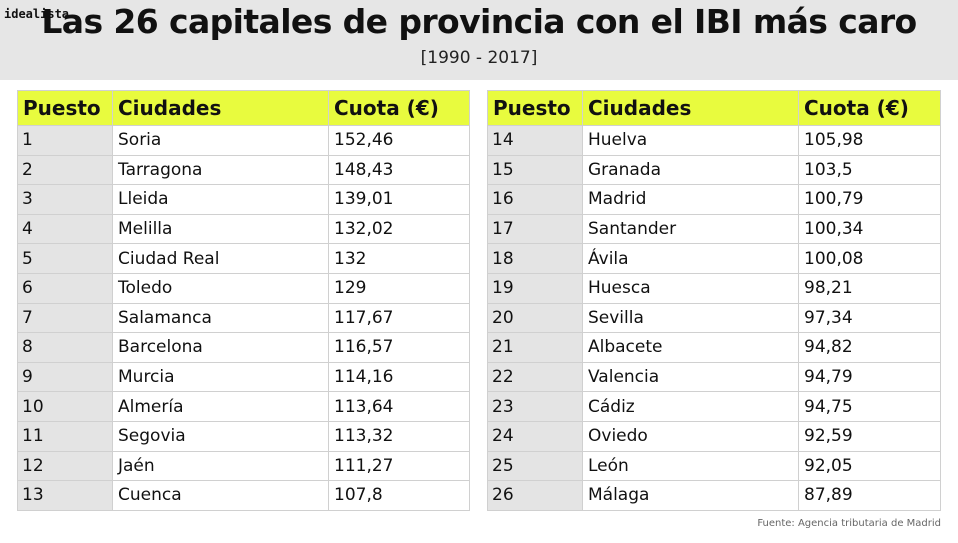  Describe the element at coordinates (399, 318) in the screenshot. I see `cuota-cell: 117,67` at that location.